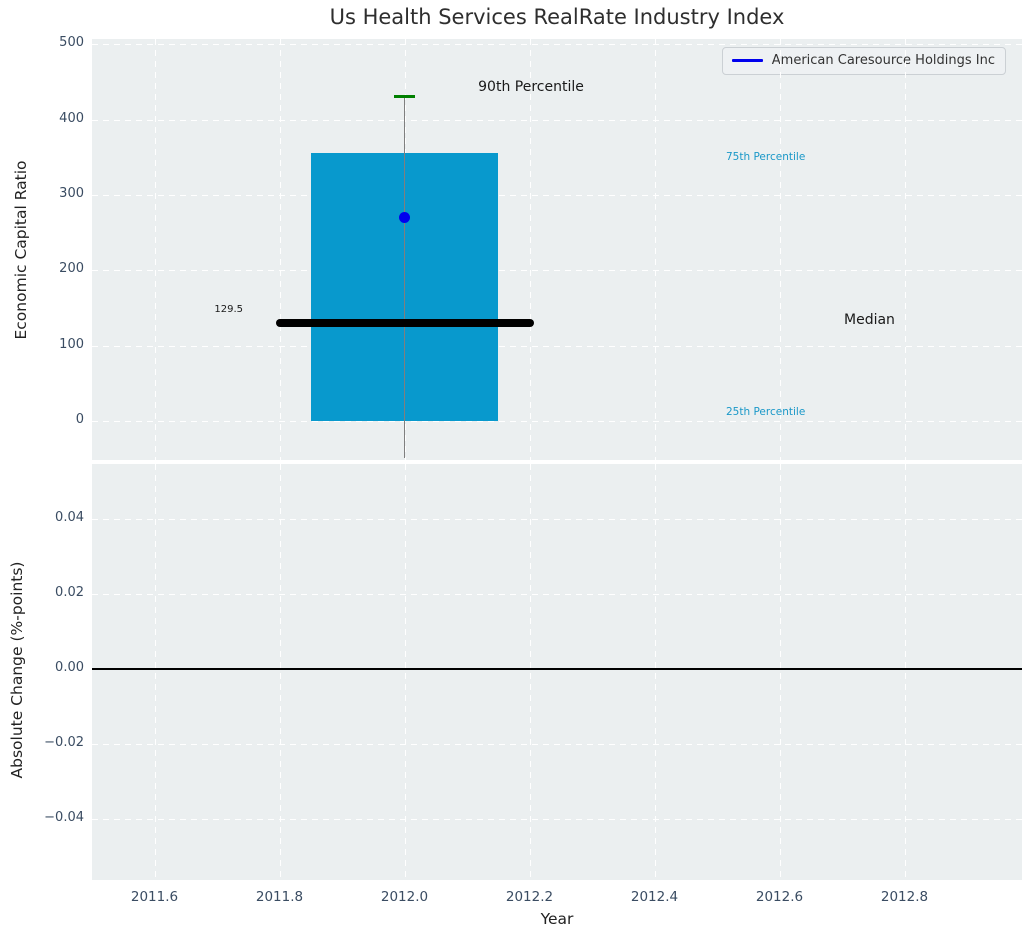 This screenshot has width=1034, height=942. I want to click on whisker-line, so click(404, 277).